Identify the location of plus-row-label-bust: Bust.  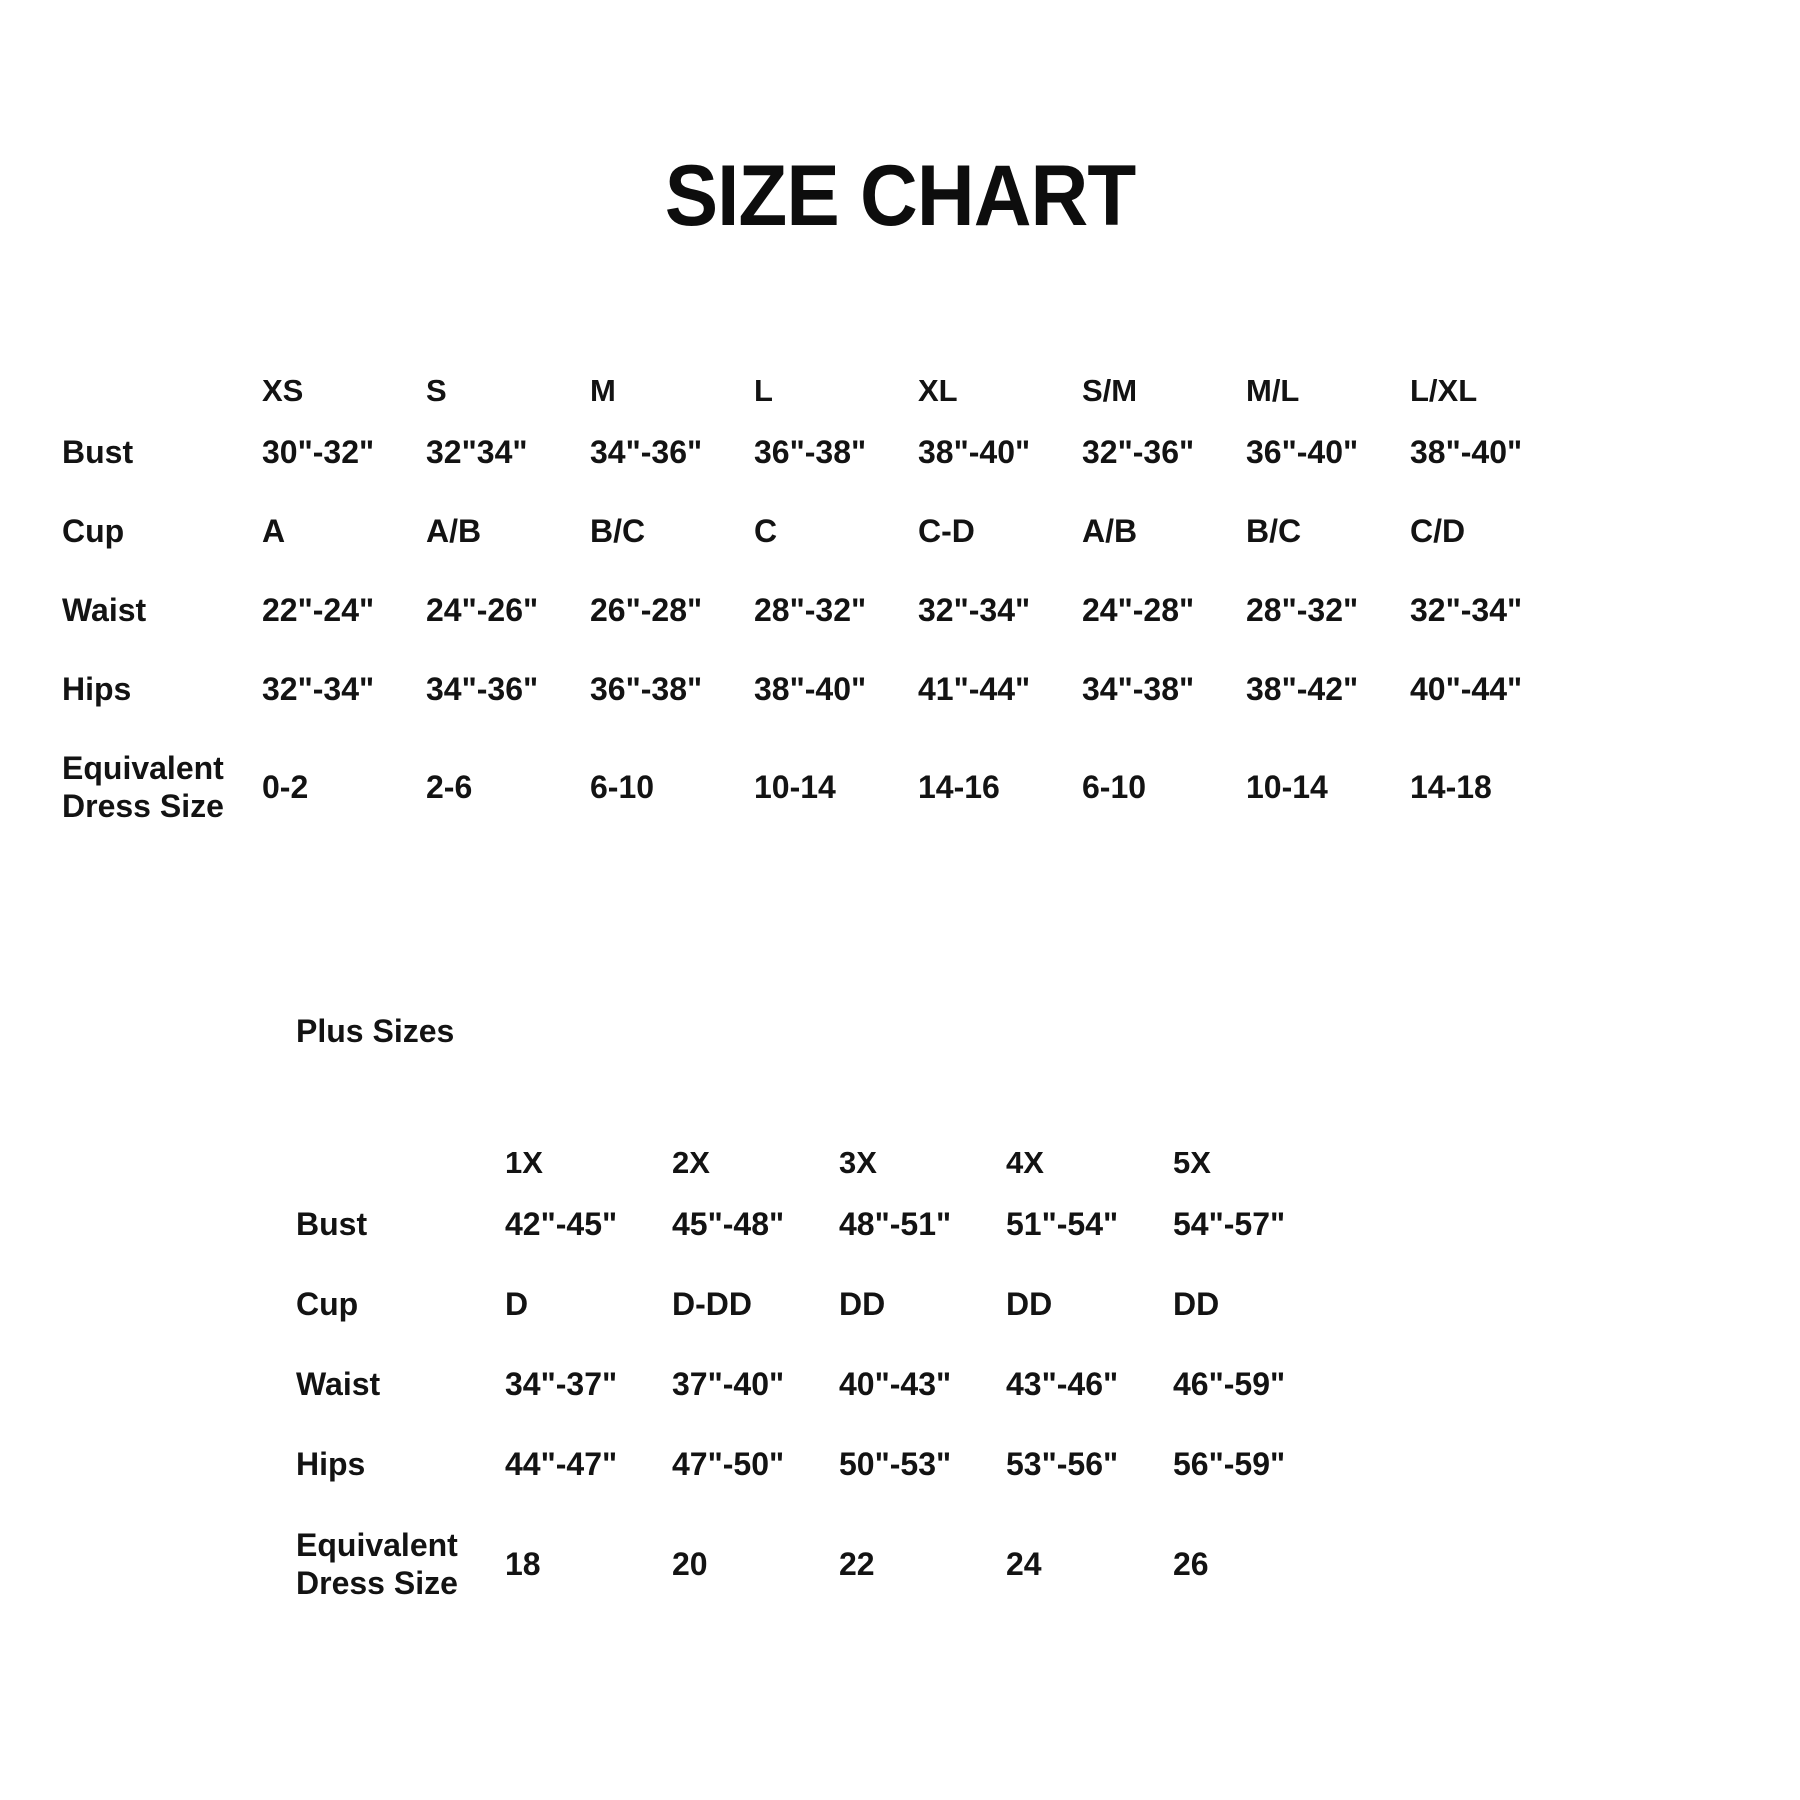
(332, 1224).